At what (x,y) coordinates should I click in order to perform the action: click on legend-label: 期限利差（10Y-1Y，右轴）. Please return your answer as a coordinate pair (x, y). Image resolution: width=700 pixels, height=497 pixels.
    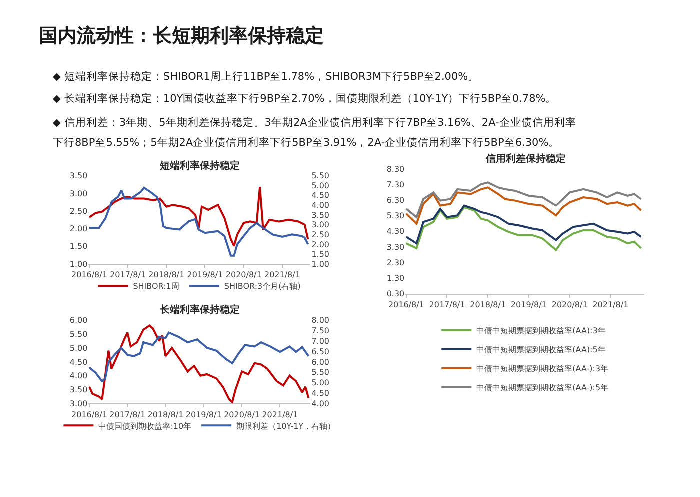
    Looking at the image, I should click on (286, 426).